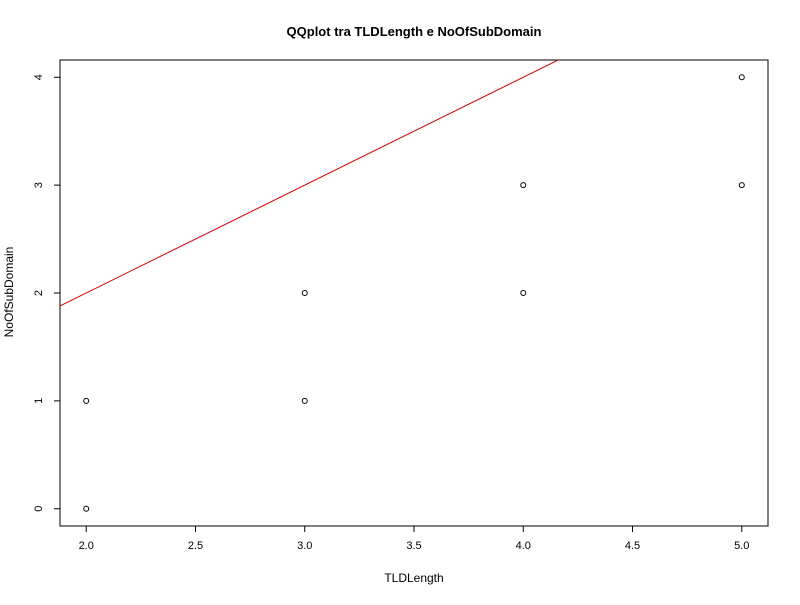 The width and height of the screenshot is (800, 605). Describe the element at coordinates (413, 578) in the screenshot. I see `x-axis-label: TLDLength` at that location.